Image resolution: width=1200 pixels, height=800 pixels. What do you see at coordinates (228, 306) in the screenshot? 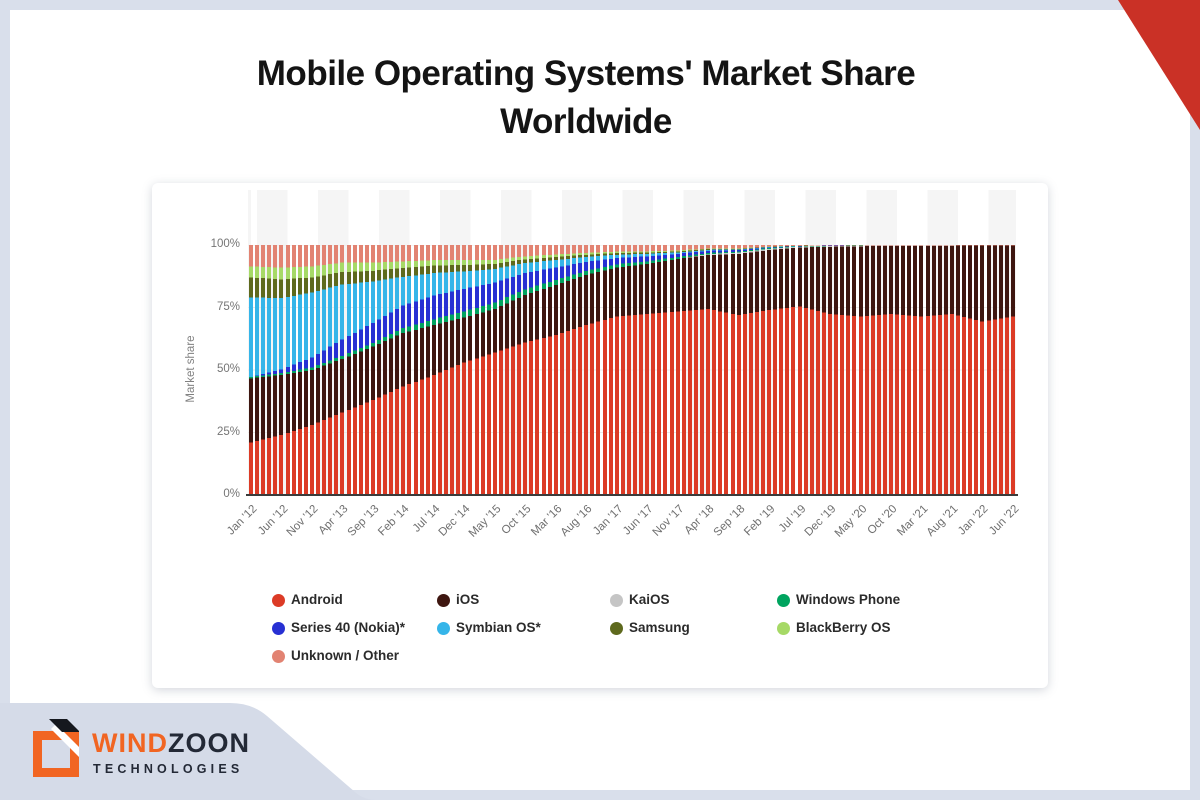
I see `y-axis-tick-label: 75%` at bounding box center [228, 306].